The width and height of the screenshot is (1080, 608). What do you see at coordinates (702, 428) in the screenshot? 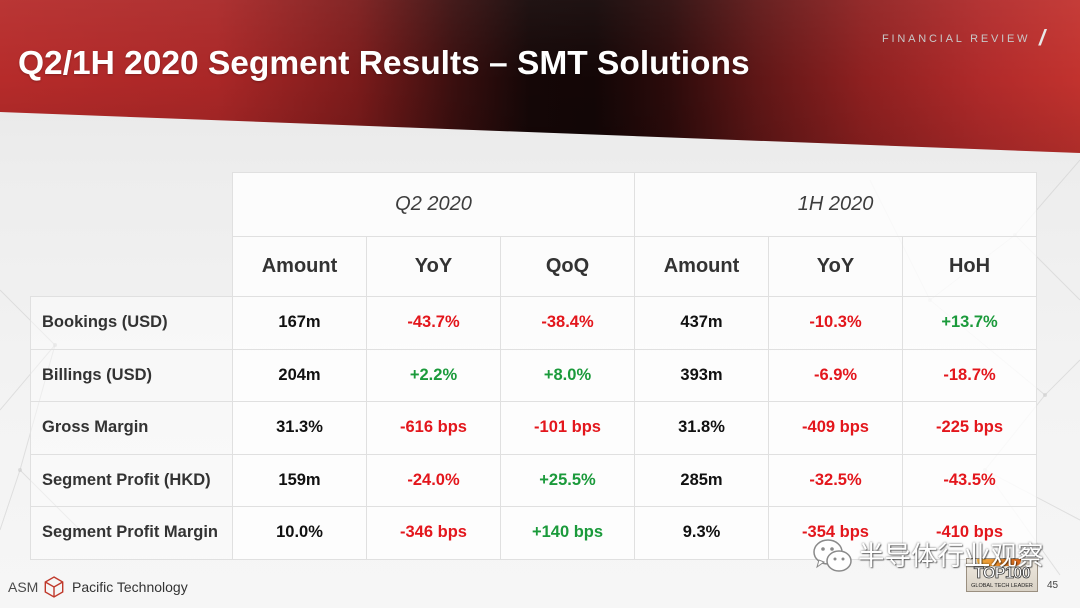
I see `gross-margin-1h-amount: 31.8%` at bounding box center [702, 428].